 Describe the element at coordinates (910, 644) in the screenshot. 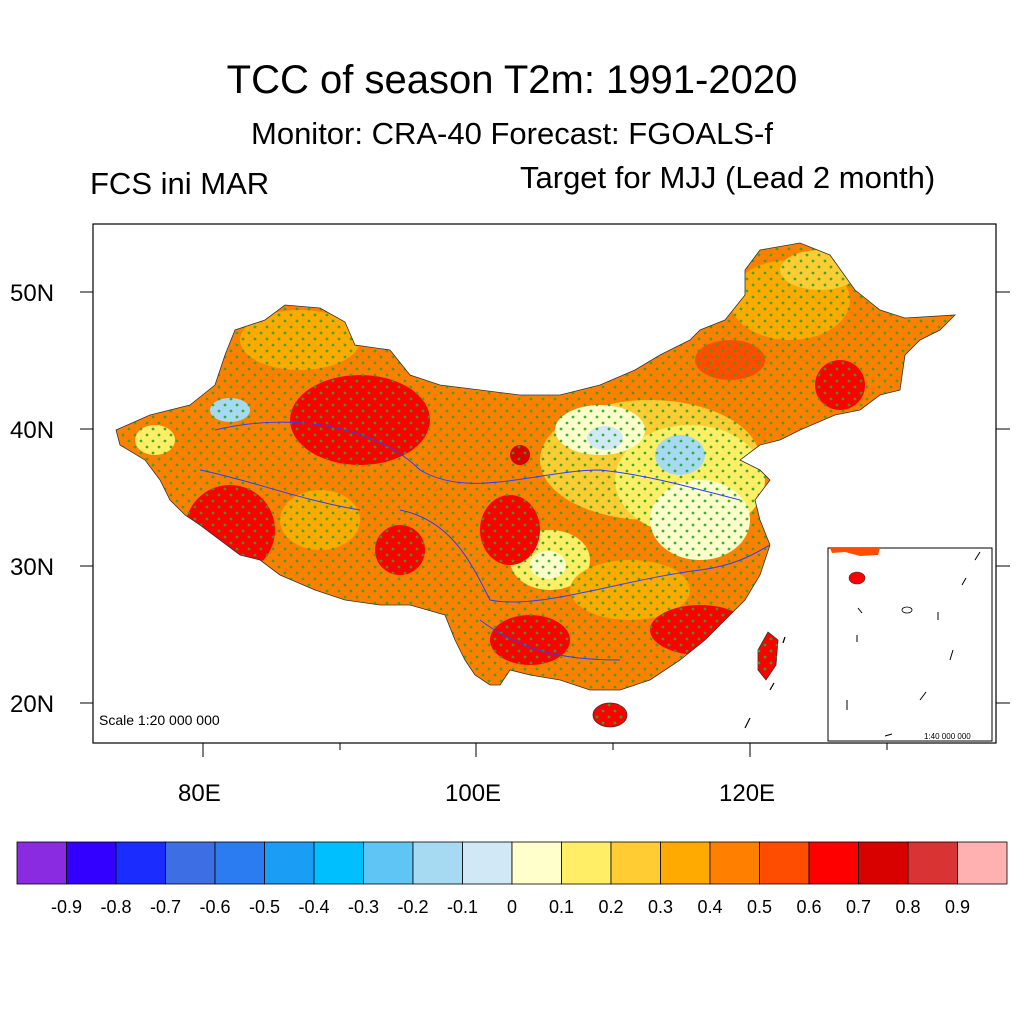

I see `inset-map: 1:40 000 000` at that location.